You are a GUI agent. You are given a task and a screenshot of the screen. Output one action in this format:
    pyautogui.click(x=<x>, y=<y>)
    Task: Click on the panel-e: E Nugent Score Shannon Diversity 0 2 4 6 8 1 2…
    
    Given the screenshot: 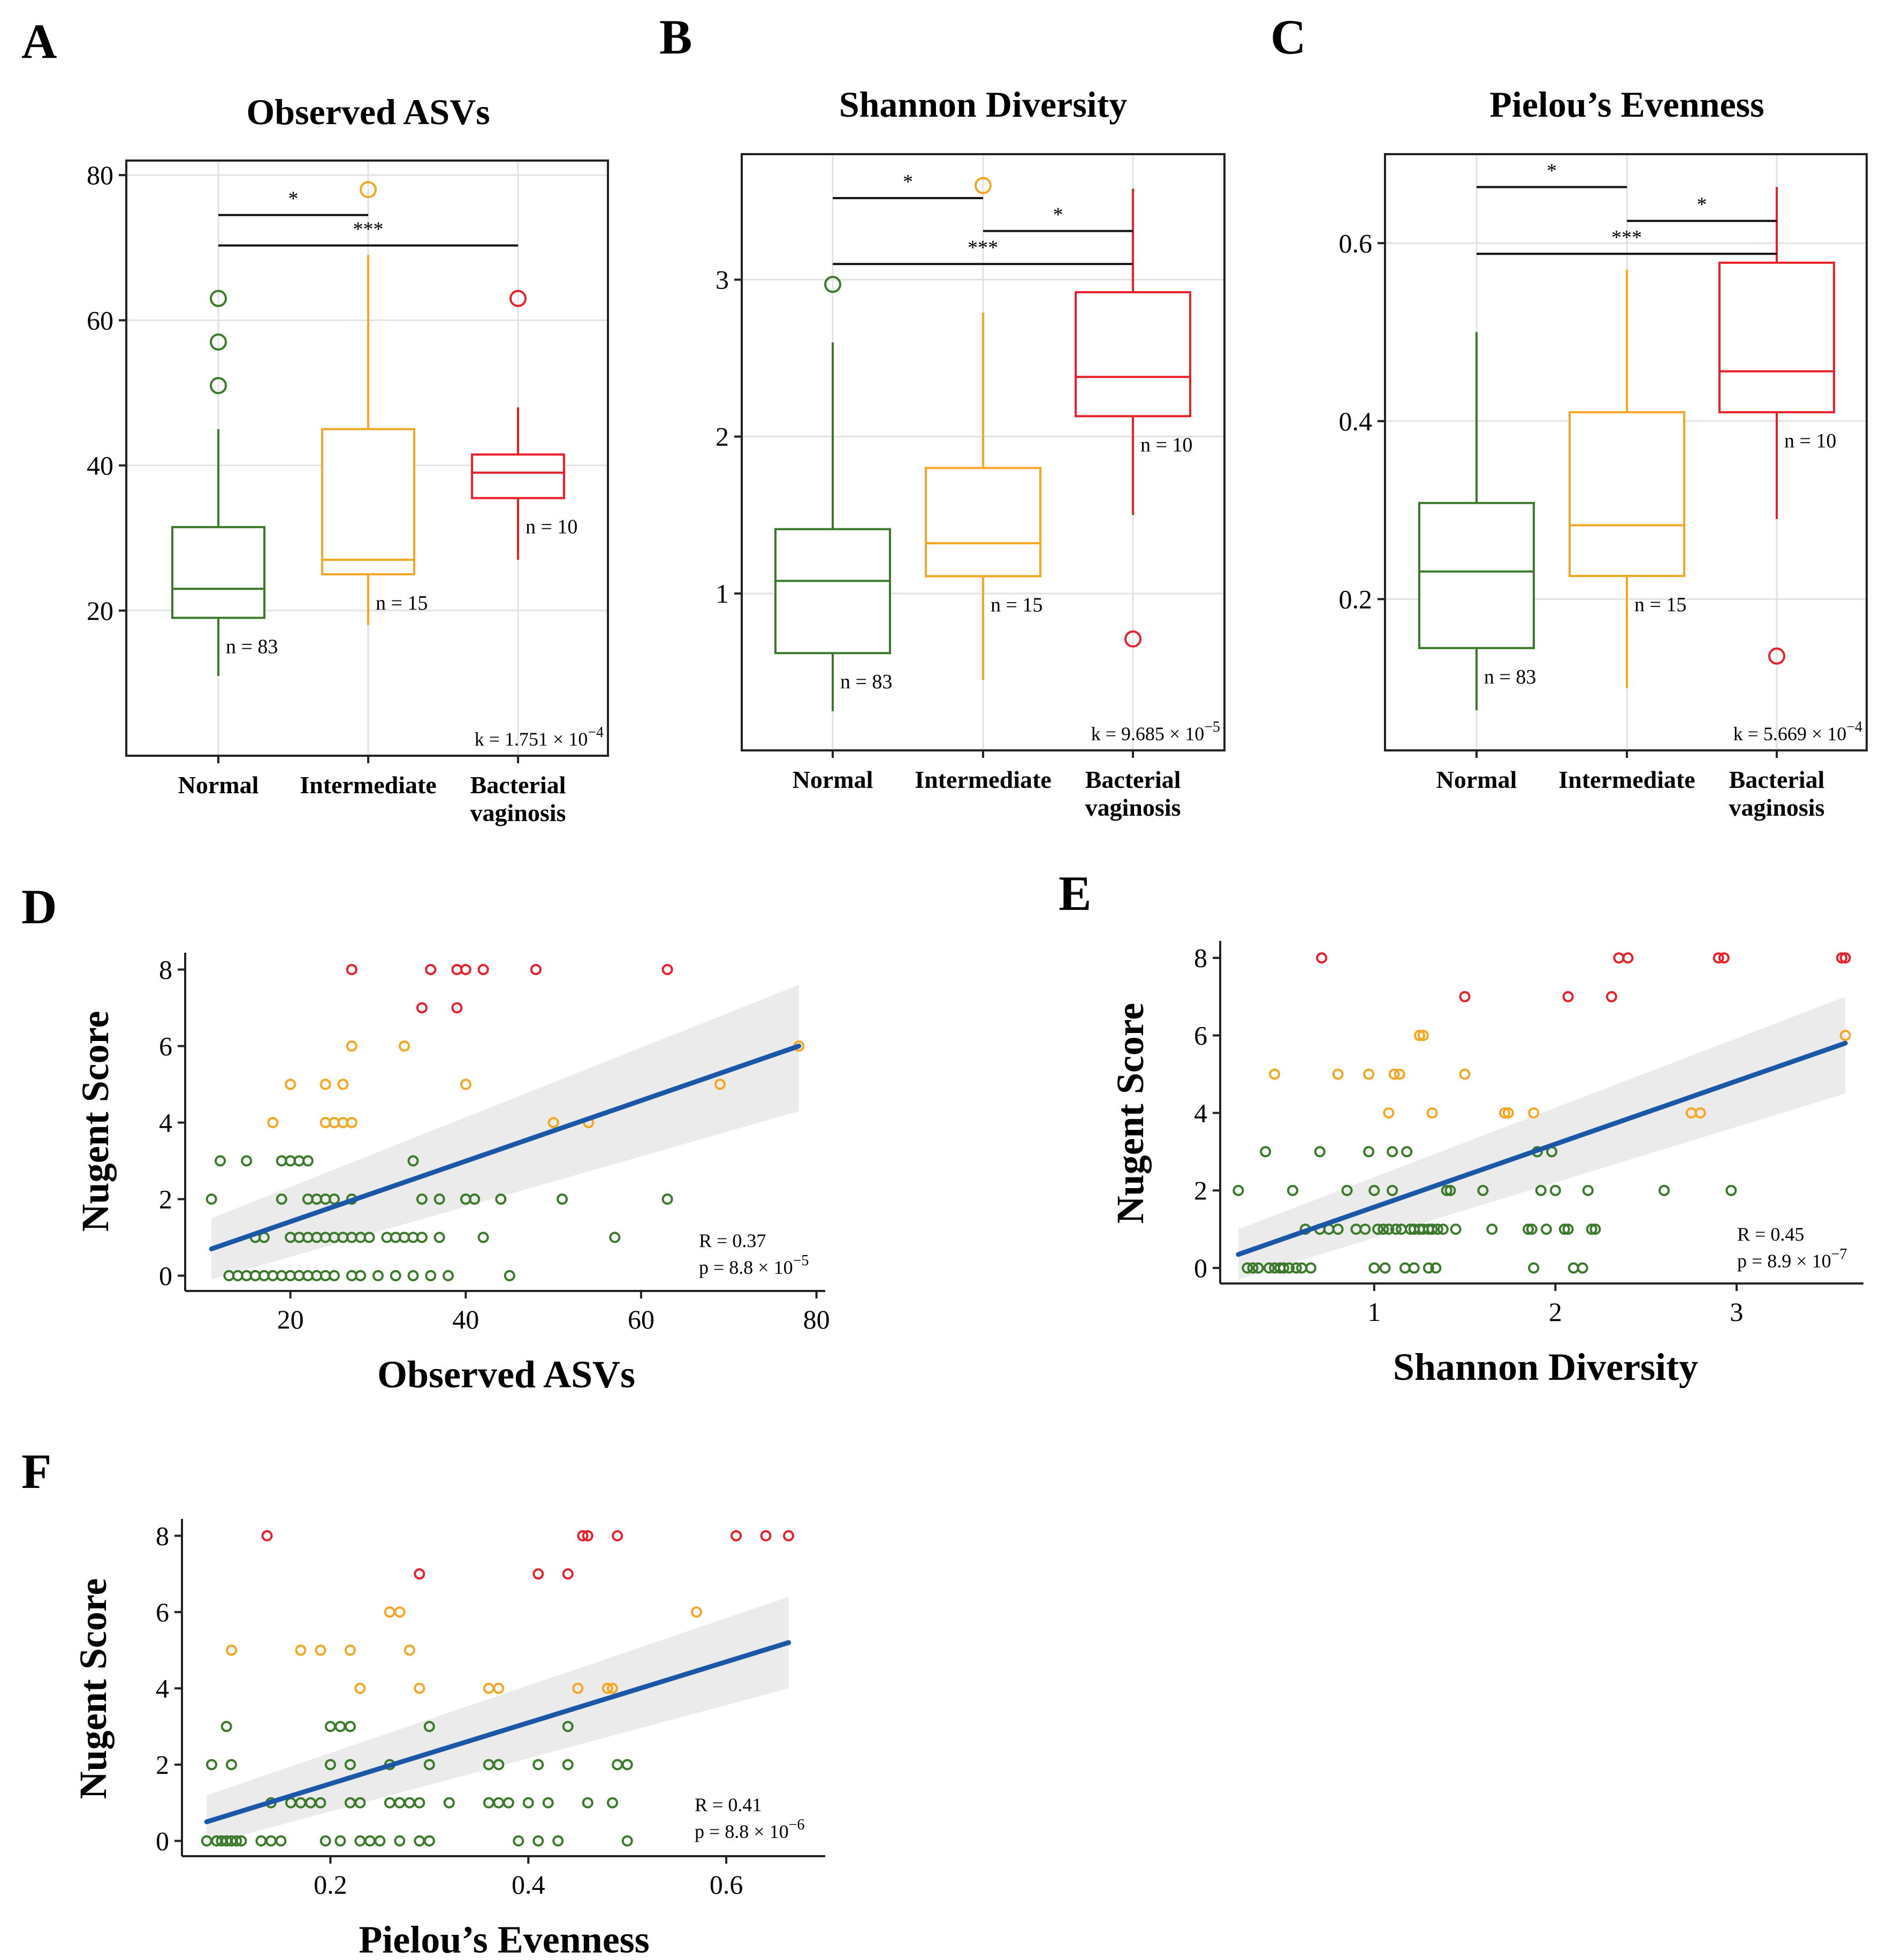 What is the action you would take?
    pyautogui.click(x=1461, y=1127)
    